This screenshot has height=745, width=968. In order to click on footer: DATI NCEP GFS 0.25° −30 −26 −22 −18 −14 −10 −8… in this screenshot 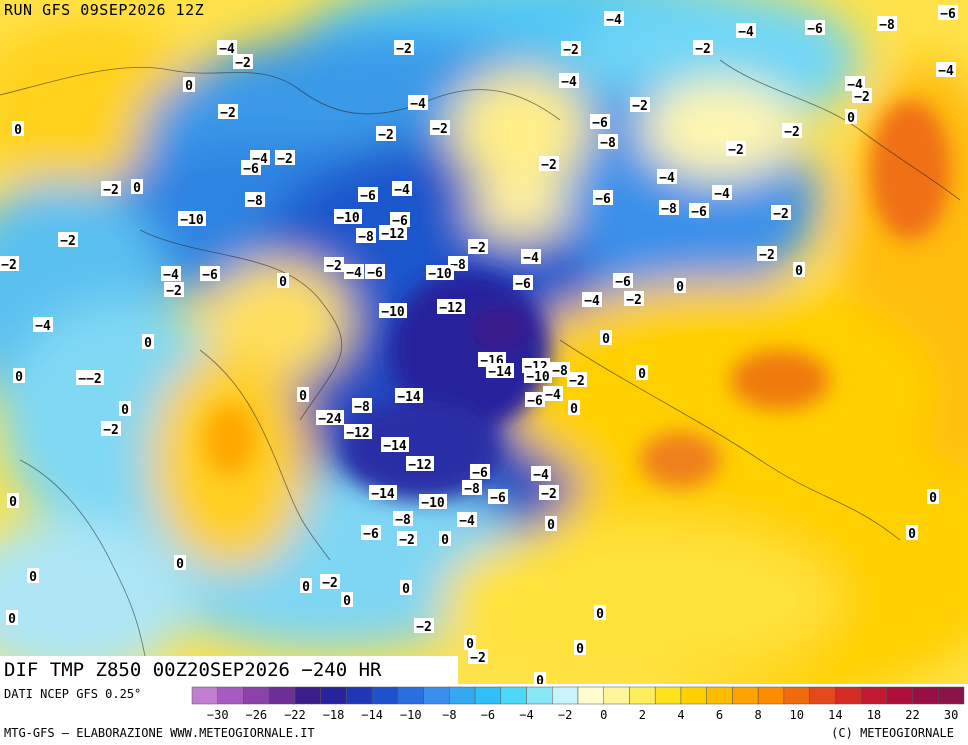, I will do `click(484, 714)`.